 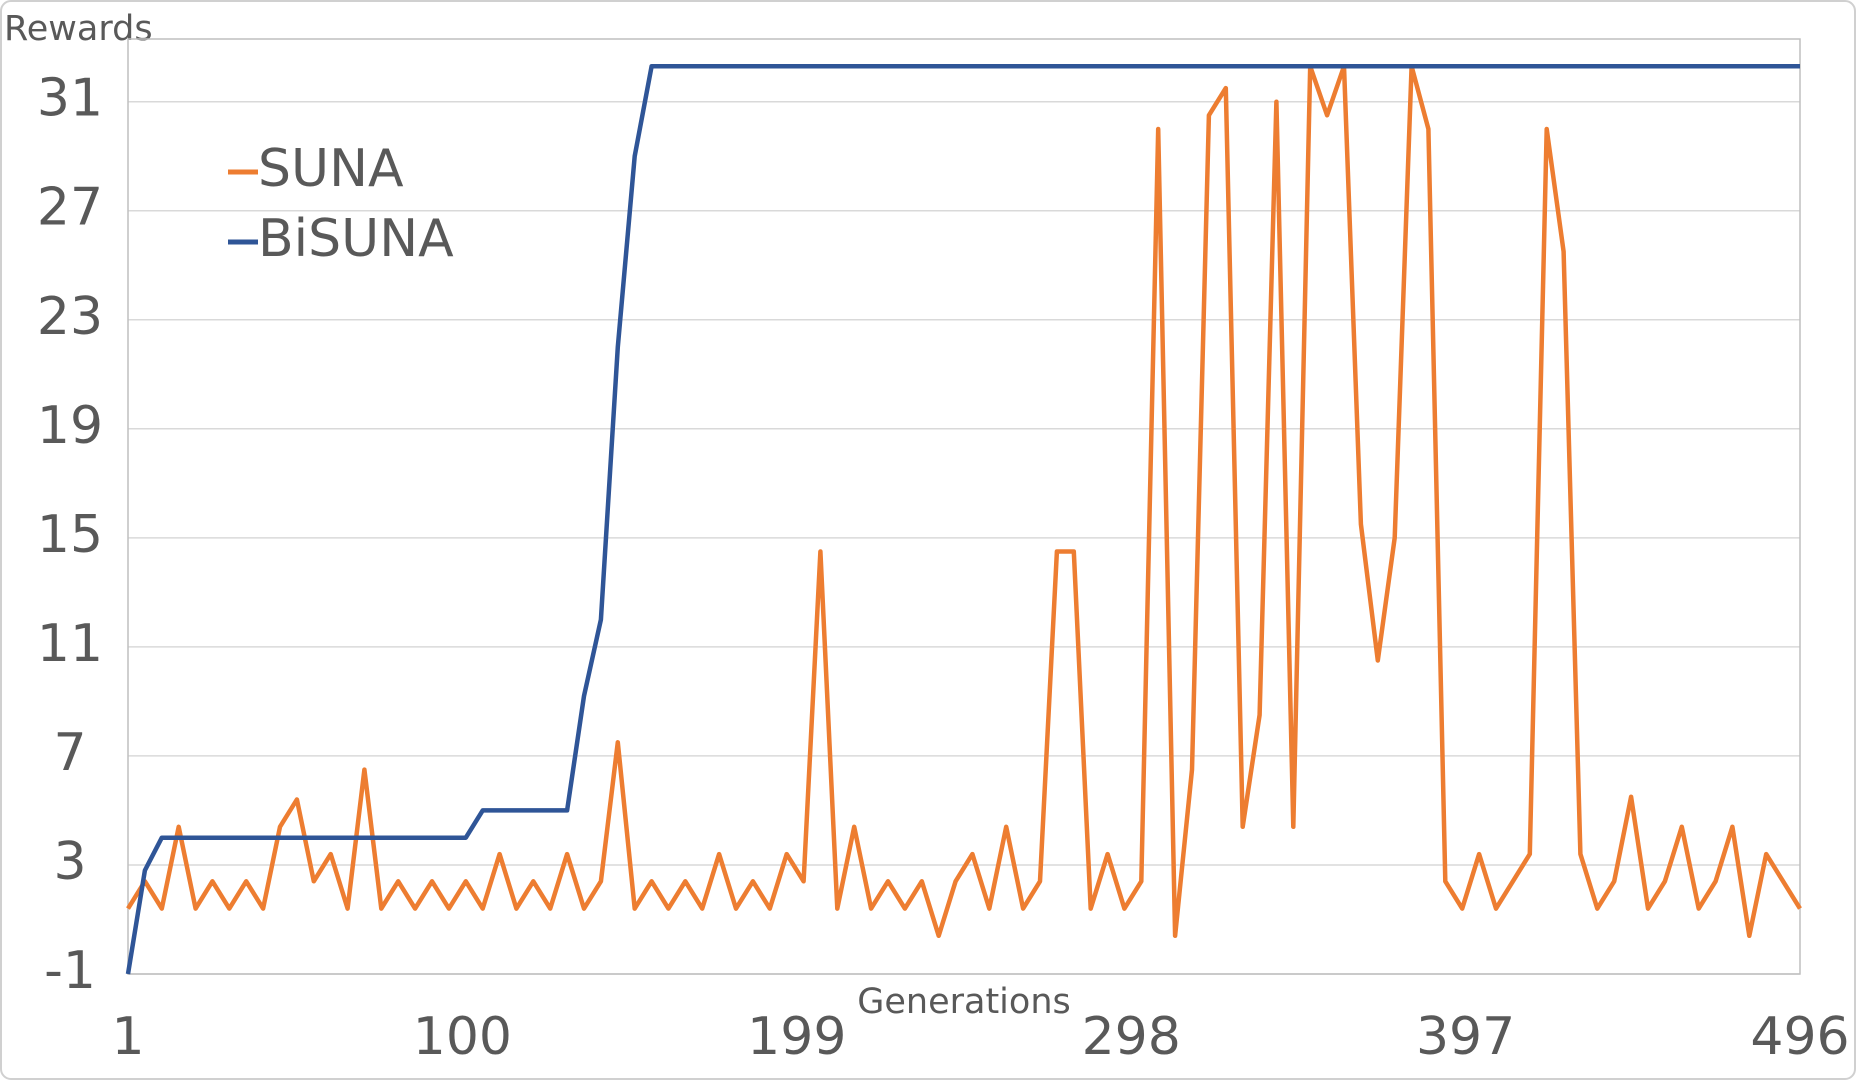 I want to click on y-tick-label: 11, so click(x=70, y=644).